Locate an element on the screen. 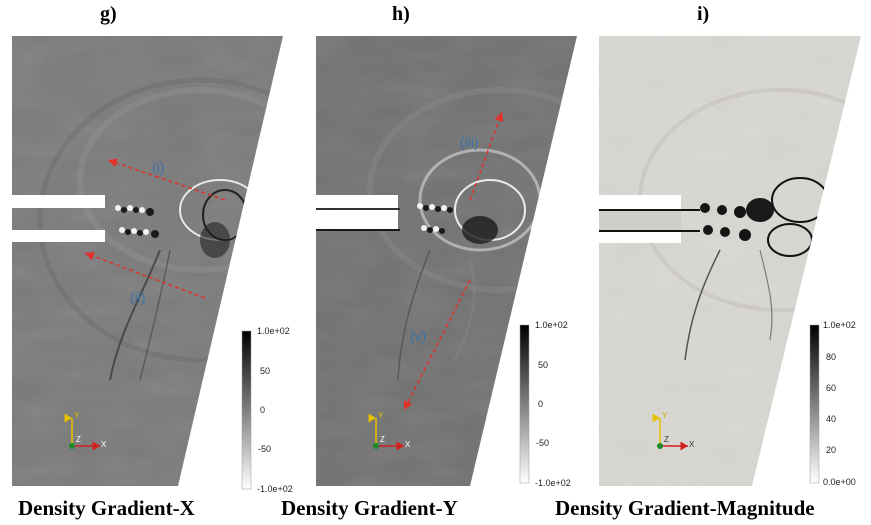 This screenshot has height=525, width=871. axes-triad-i: Y Z X is located at coordinates (673, 431).